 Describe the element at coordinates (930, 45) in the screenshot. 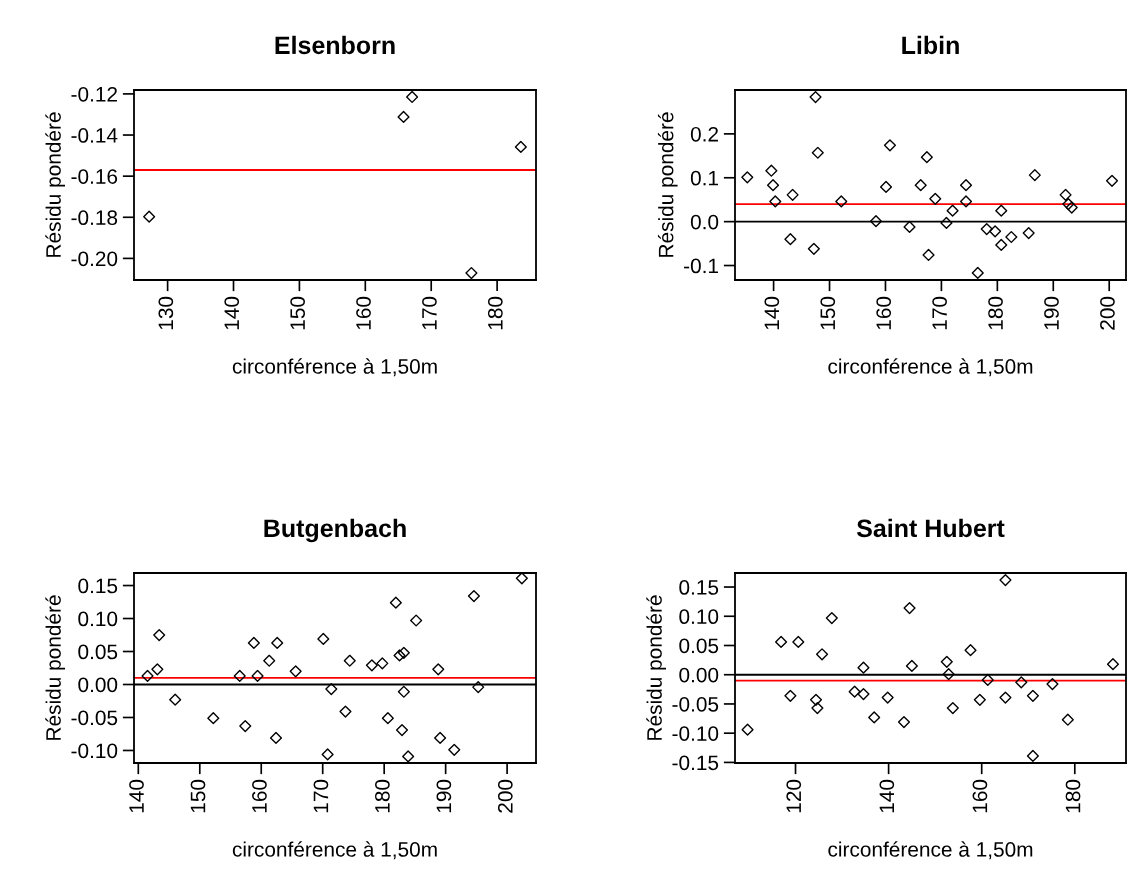

I see `chart-title: Libin` at that location.